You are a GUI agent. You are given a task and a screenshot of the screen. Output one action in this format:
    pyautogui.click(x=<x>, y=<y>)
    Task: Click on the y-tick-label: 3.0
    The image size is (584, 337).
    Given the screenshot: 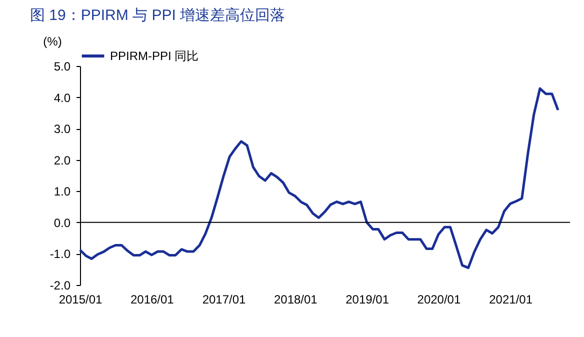 What is the action you would take?
    pyautogui.click(x=62, y=129)
    